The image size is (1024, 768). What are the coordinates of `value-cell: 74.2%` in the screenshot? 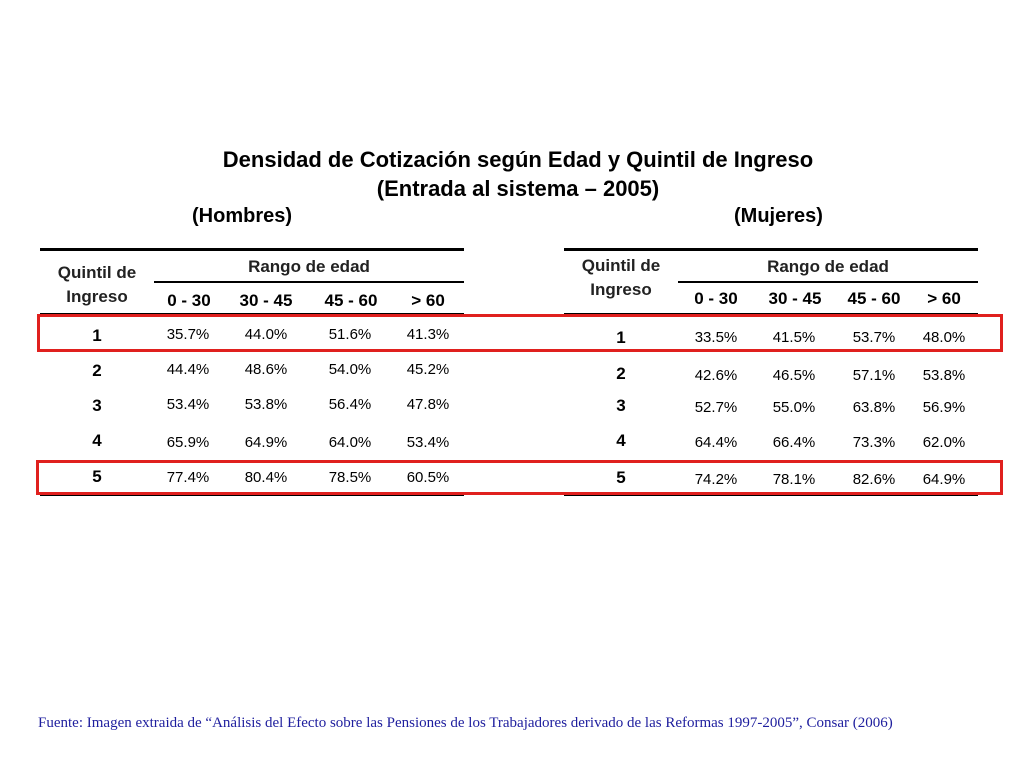 It's located at (716, 479).